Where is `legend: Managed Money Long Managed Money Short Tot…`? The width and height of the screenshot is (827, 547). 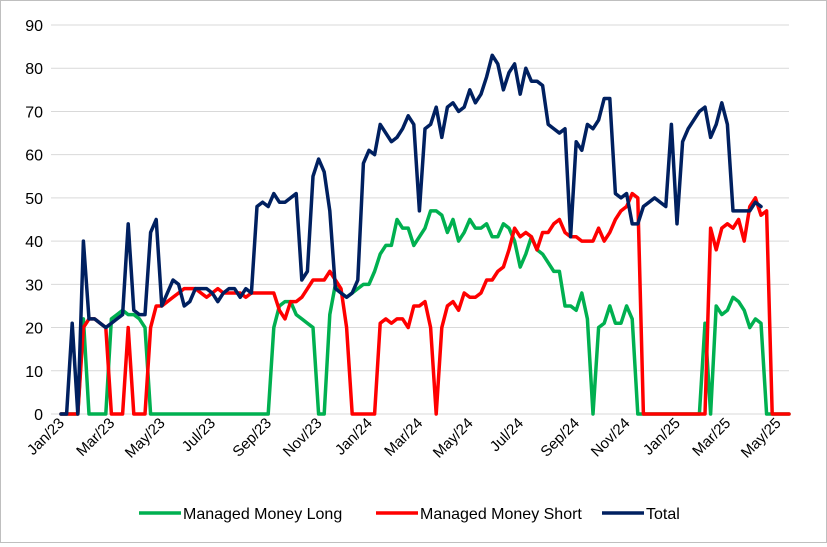 legend: Managed Money Long Managed Money Short Tot… is located at coordinates (409, 514).